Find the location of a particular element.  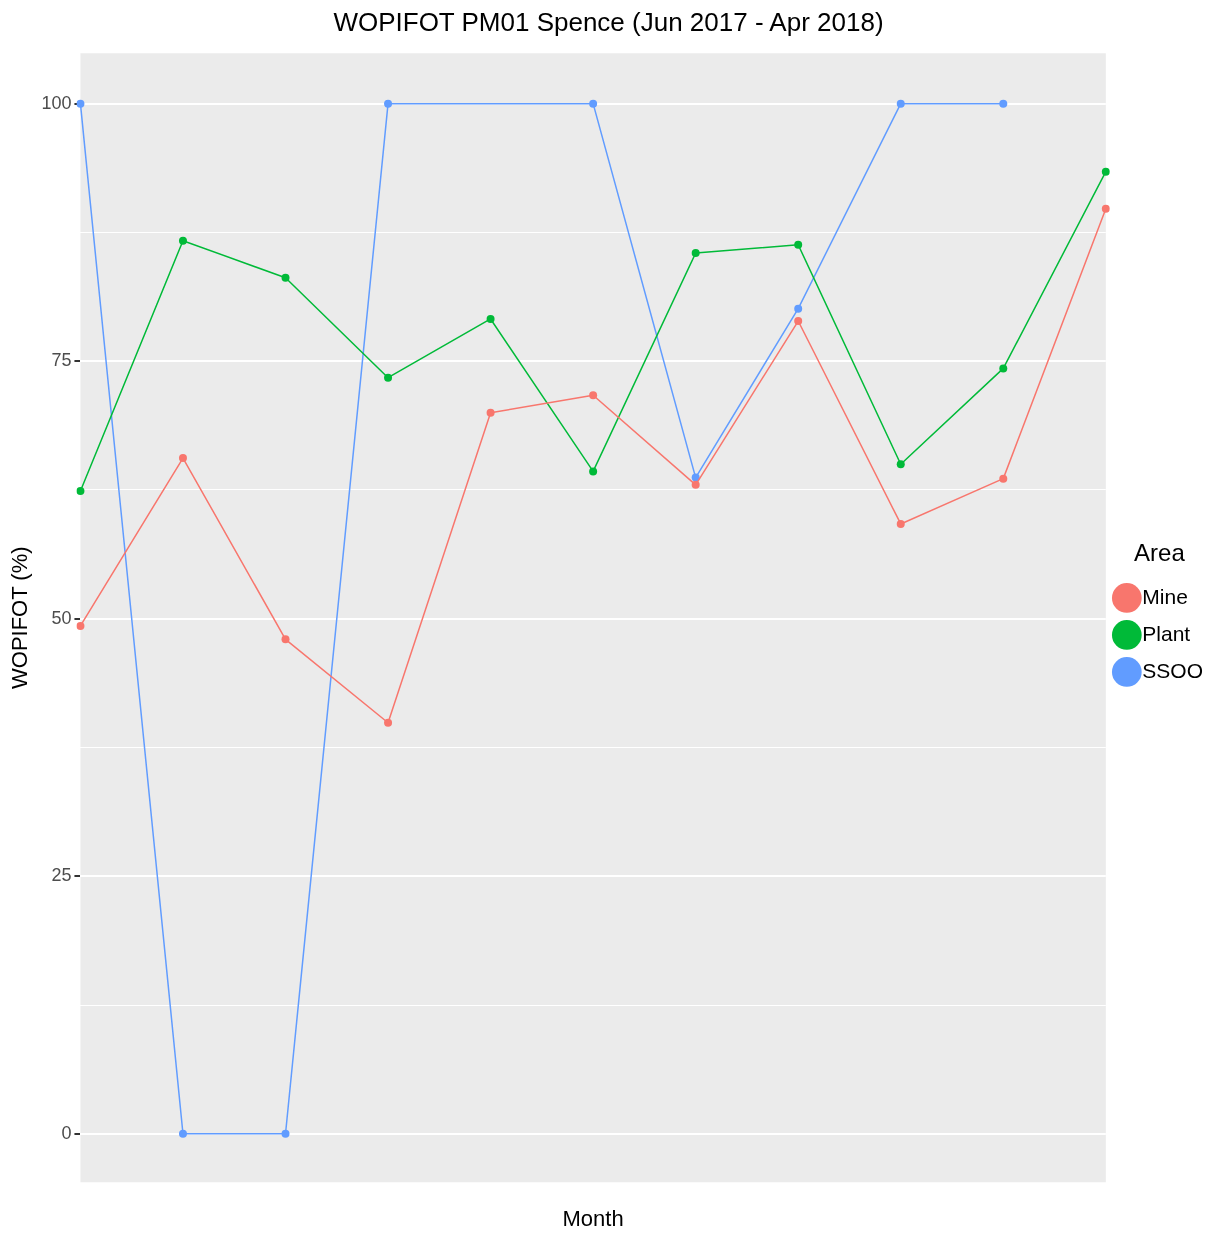

legend-label: Plant is located at coordinates (1166, 633).